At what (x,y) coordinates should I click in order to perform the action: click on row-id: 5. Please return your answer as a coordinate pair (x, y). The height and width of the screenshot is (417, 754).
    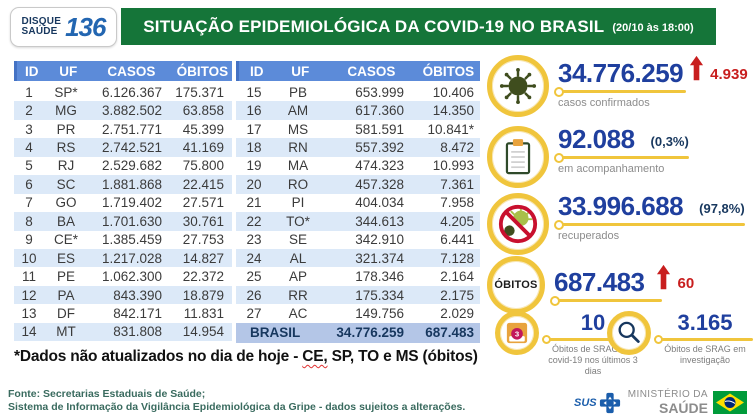
    Looking at the image, I should click on (29, 166).